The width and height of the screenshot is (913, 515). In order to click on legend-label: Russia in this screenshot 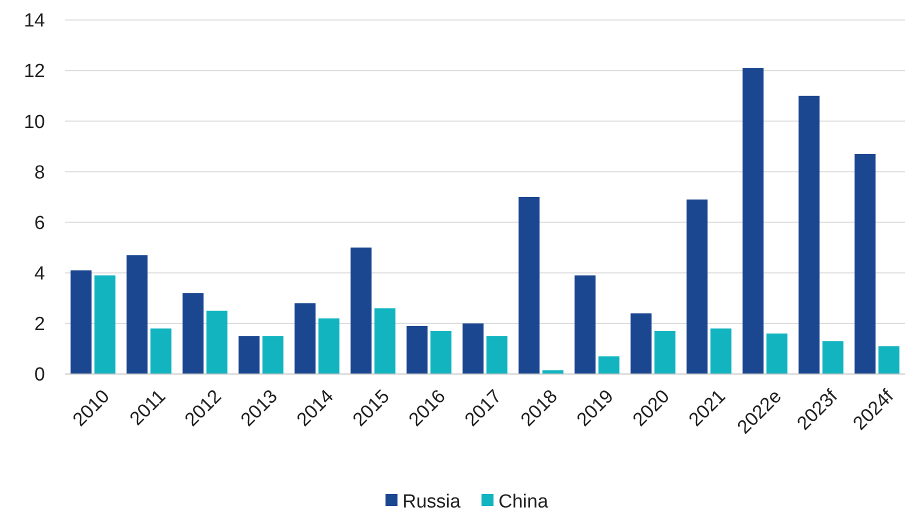, I will do `click(432, 502)`.